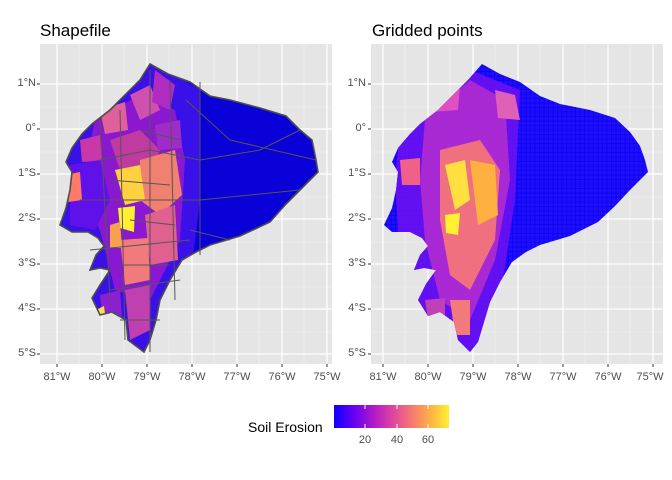  I want to click on legend-title: Soil Erosion, so click(285, 427).